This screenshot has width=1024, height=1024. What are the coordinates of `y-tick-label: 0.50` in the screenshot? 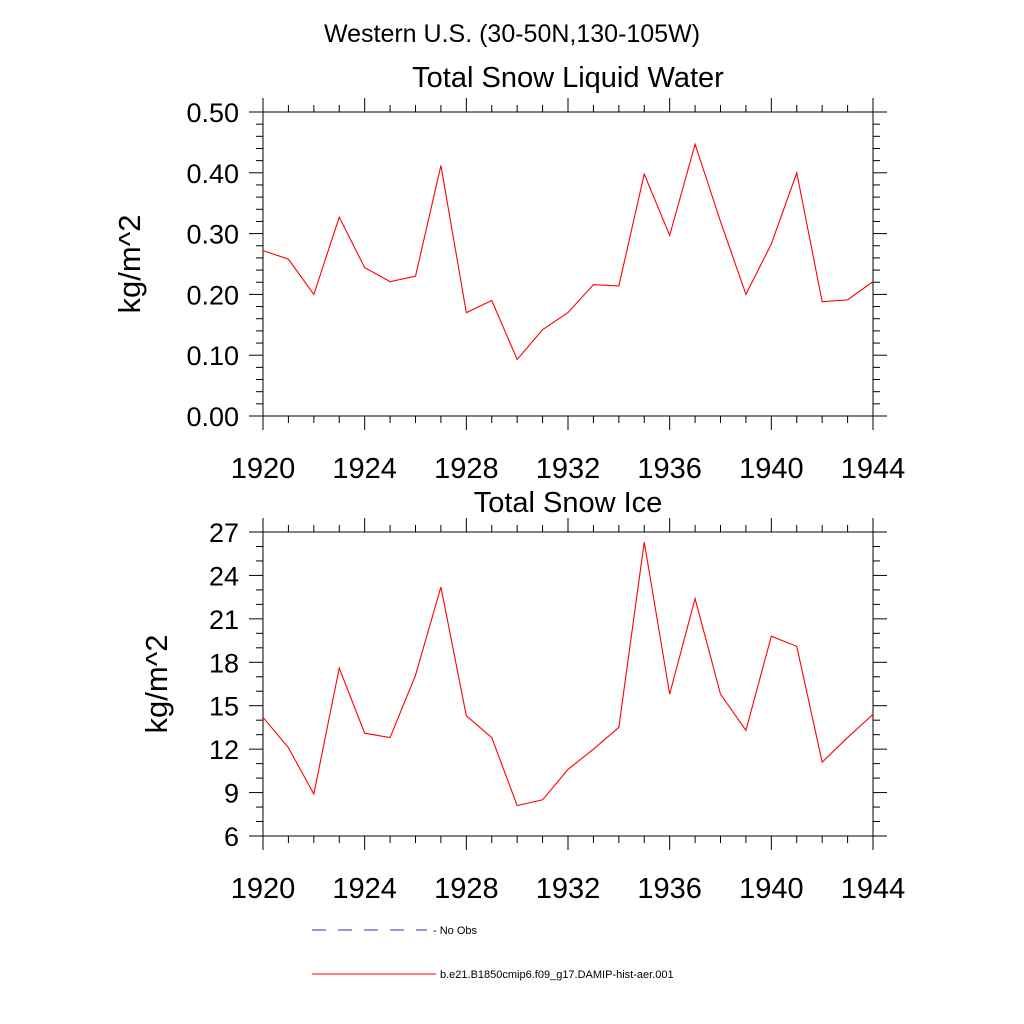 It's located at (212, 113).